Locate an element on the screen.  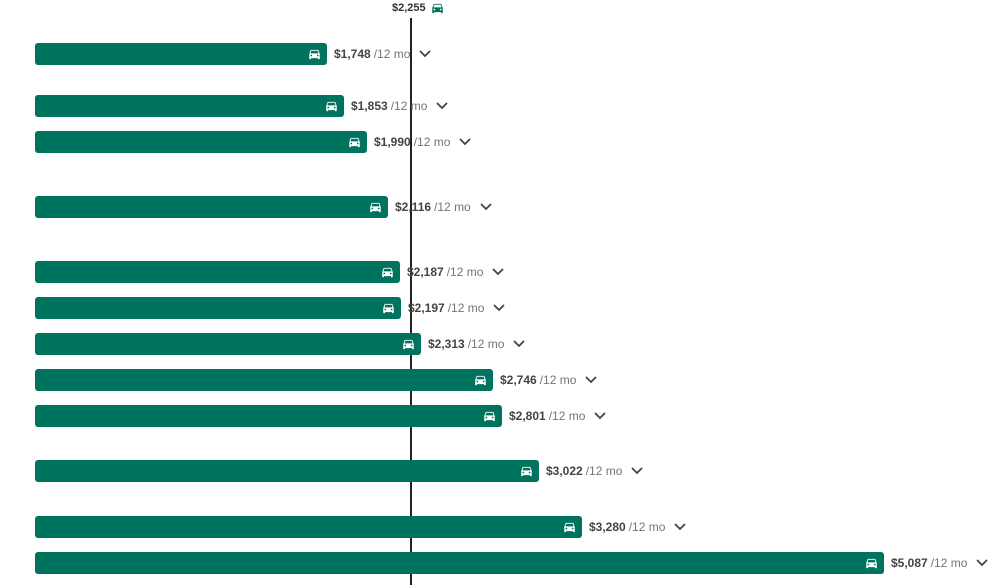
premium-amount: $1,990 is located at coordinates (392, 142).